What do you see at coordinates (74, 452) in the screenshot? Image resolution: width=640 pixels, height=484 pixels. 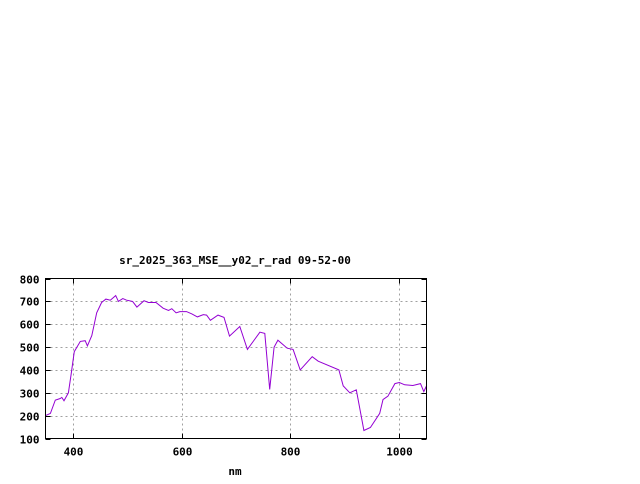 I see `x-tick-label: 400` at bounding box center [74, 452].